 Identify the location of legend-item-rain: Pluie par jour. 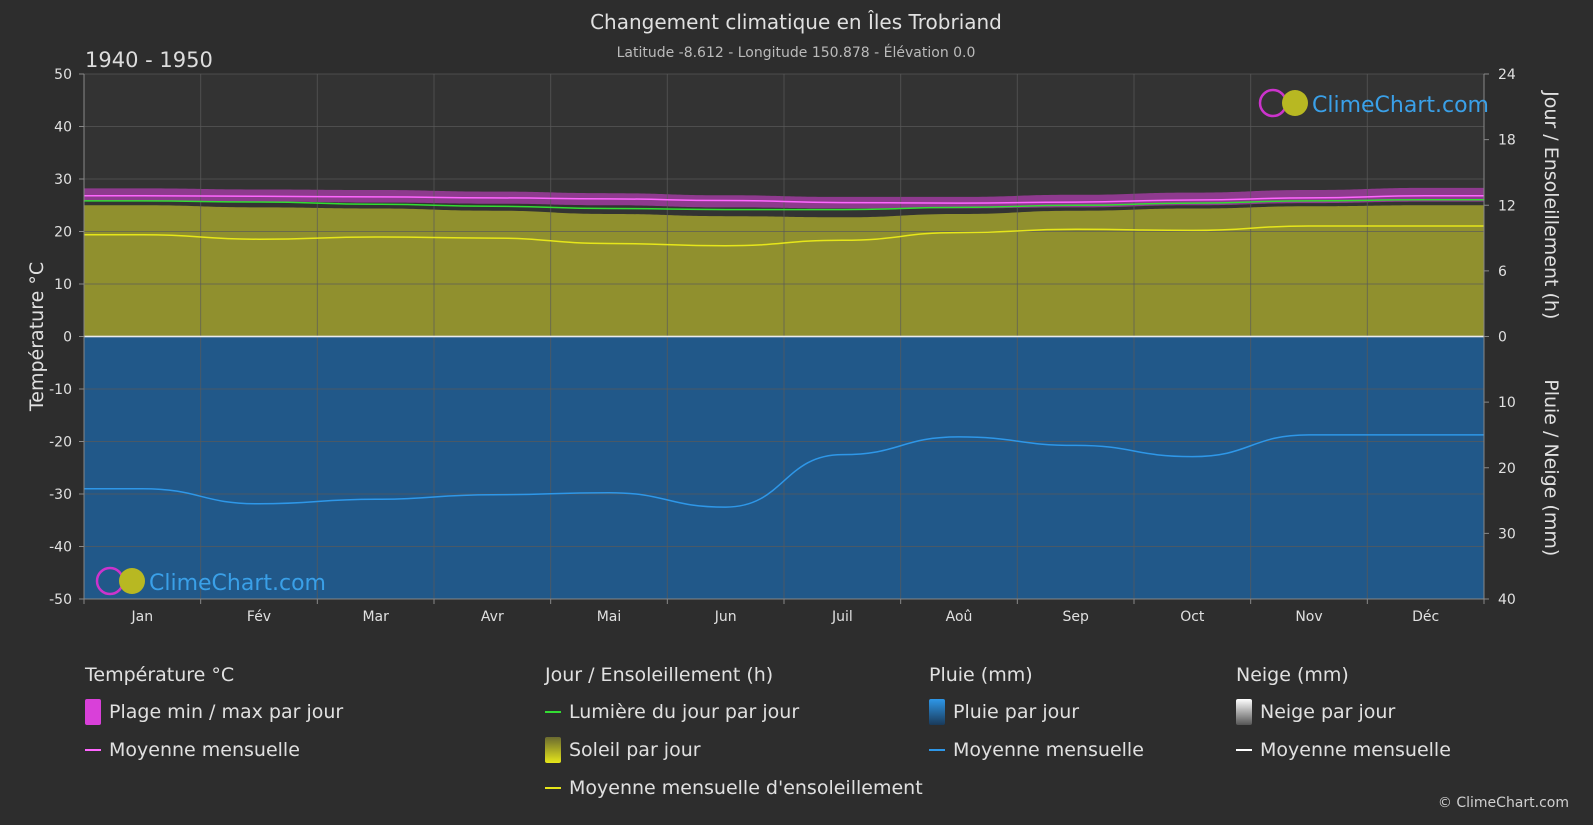
(1036, 712).